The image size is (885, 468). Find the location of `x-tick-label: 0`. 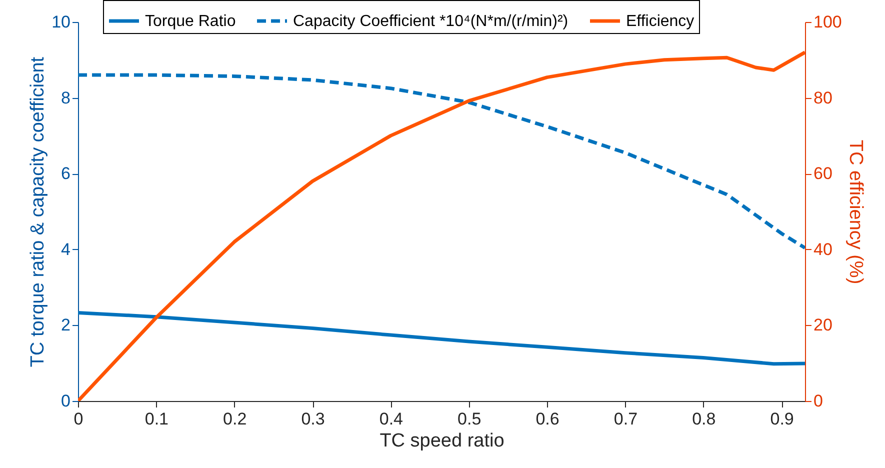

x-tick-label: 0 is located at coordinates (79, 419).